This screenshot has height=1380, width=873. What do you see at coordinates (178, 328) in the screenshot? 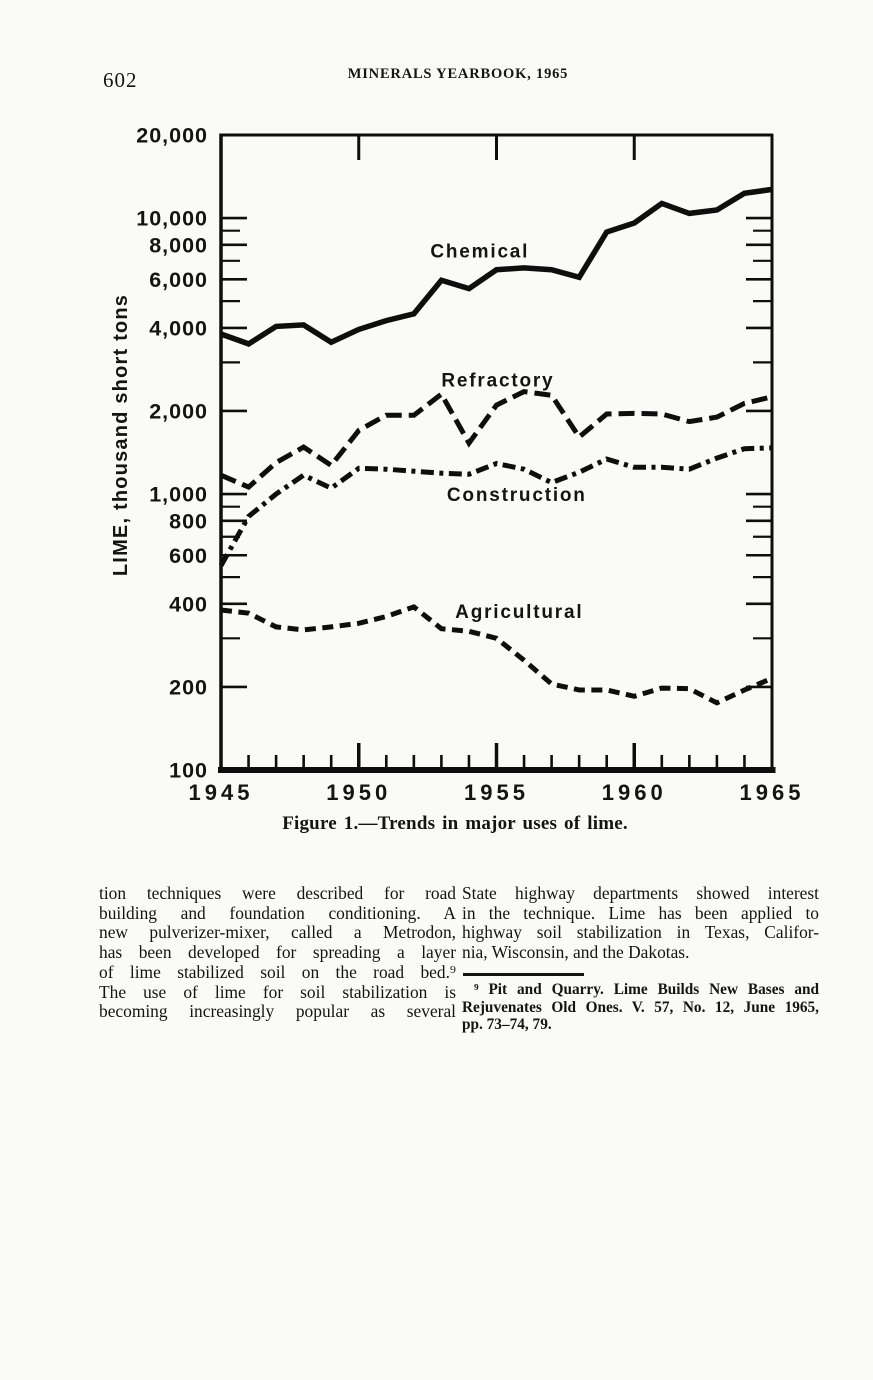
I see `y-tick-label: 4,000` at bounding box center [178, 328].